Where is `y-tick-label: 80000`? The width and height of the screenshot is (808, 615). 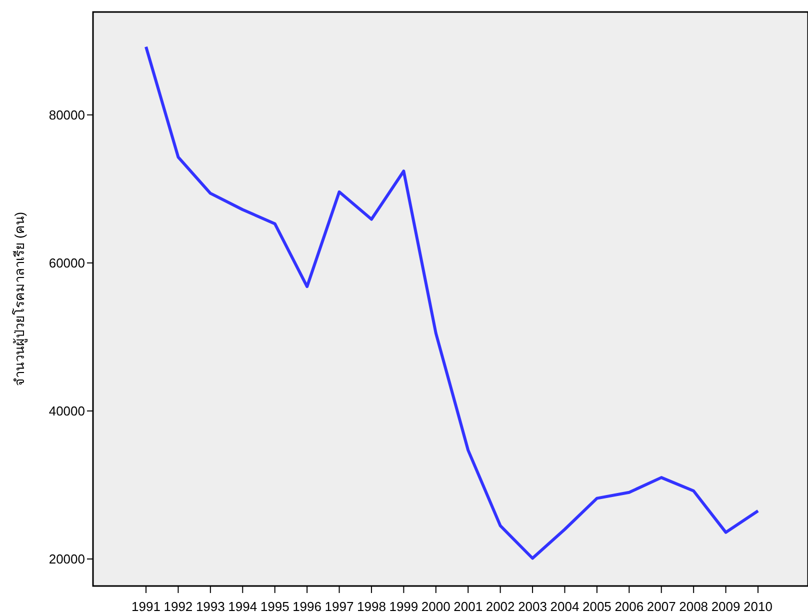 y-tick-label: 80000 is located at coordinates (66, 114).